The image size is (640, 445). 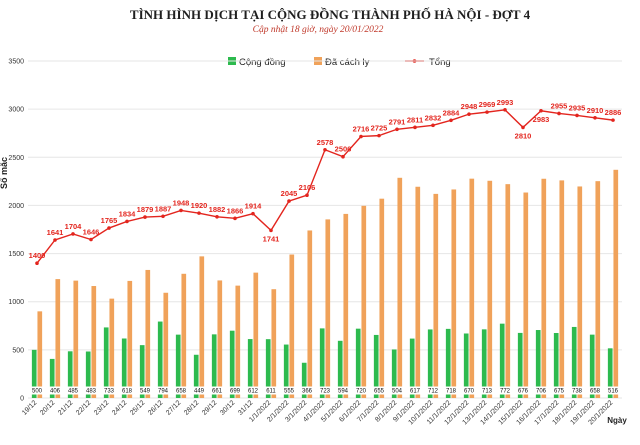 I want to click on cong-dong-value-label: 449, so click(x=199, y=392).